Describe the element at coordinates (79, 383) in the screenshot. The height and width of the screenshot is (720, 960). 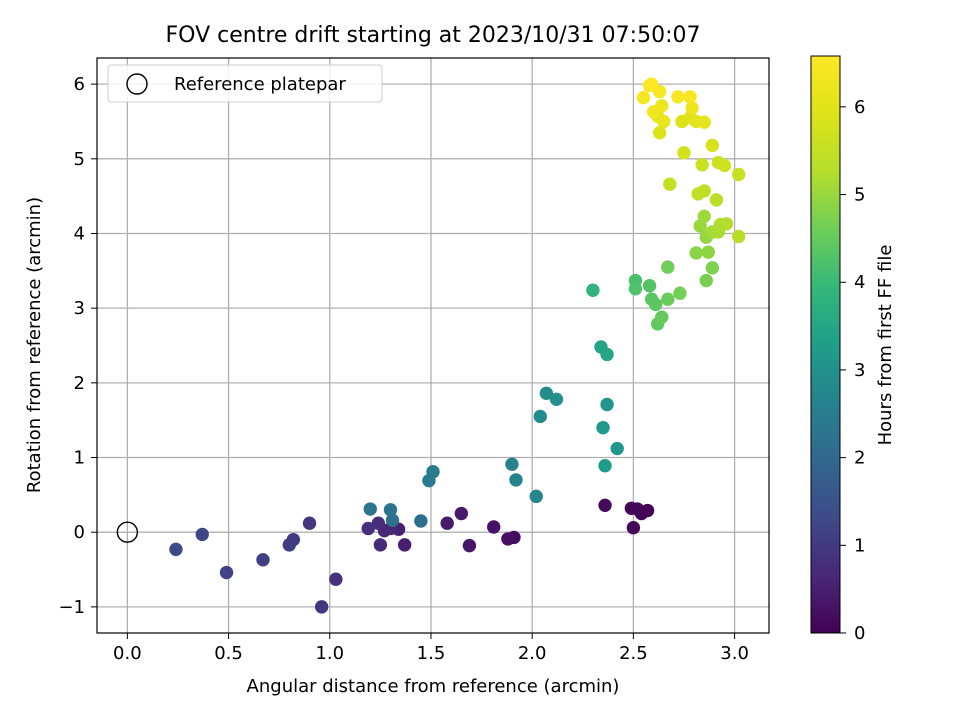
I see `y-tick-label: 2` at that location.